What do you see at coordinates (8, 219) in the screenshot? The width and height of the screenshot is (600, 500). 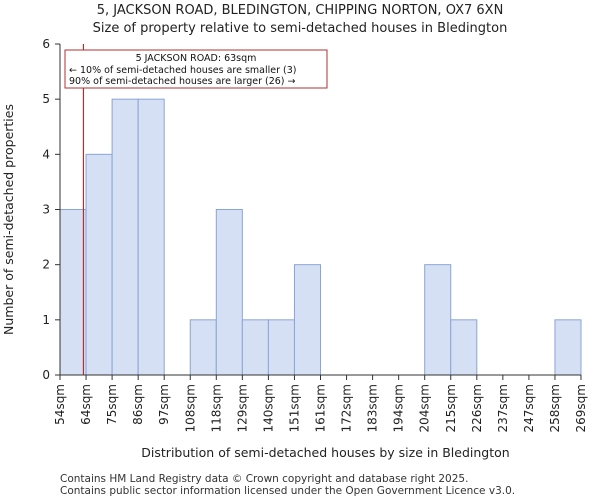 I see `y-axis-title: Number of semi-detached properties` at bounding box center [8, 219].